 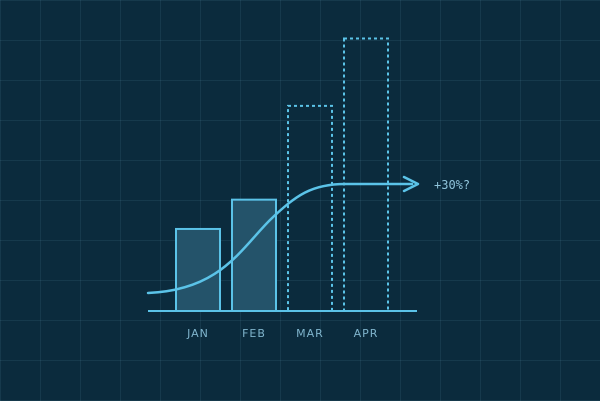 I want to click on x-tick-label-apr: APR, so click(x=366, y=333).